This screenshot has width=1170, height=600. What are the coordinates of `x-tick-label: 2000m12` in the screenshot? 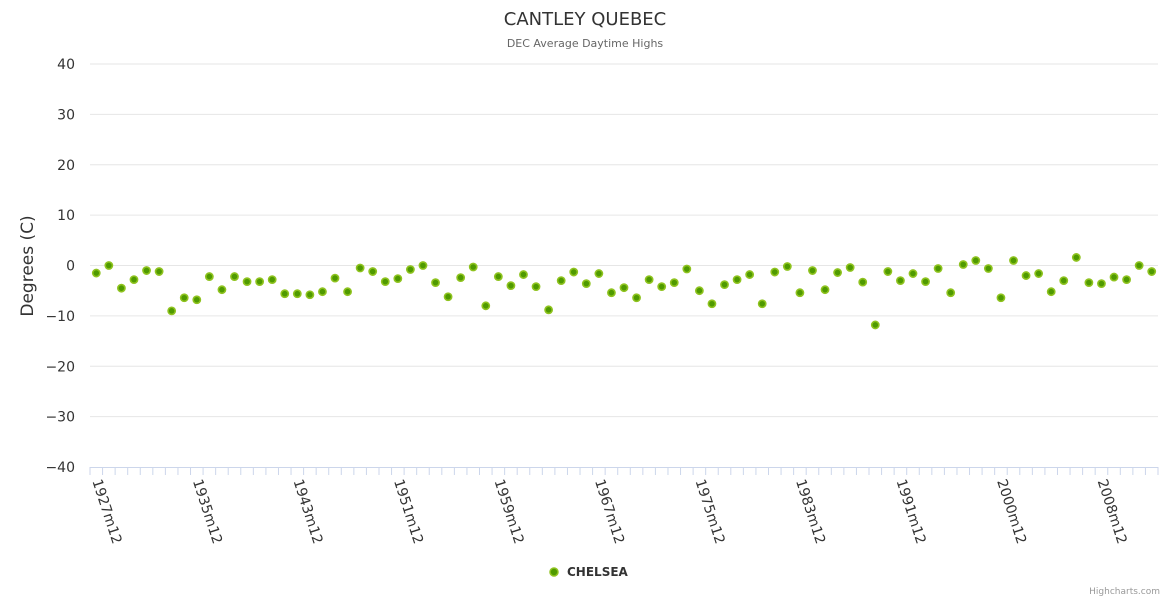 It's located at (1011, 511).